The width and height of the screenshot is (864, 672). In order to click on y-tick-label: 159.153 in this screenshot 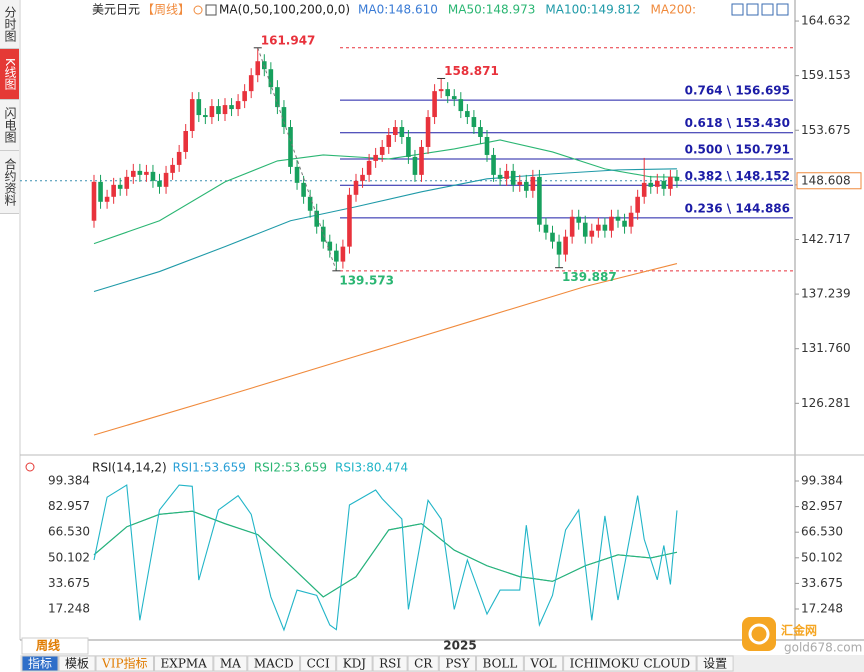, I will do `click(826, 75)`.